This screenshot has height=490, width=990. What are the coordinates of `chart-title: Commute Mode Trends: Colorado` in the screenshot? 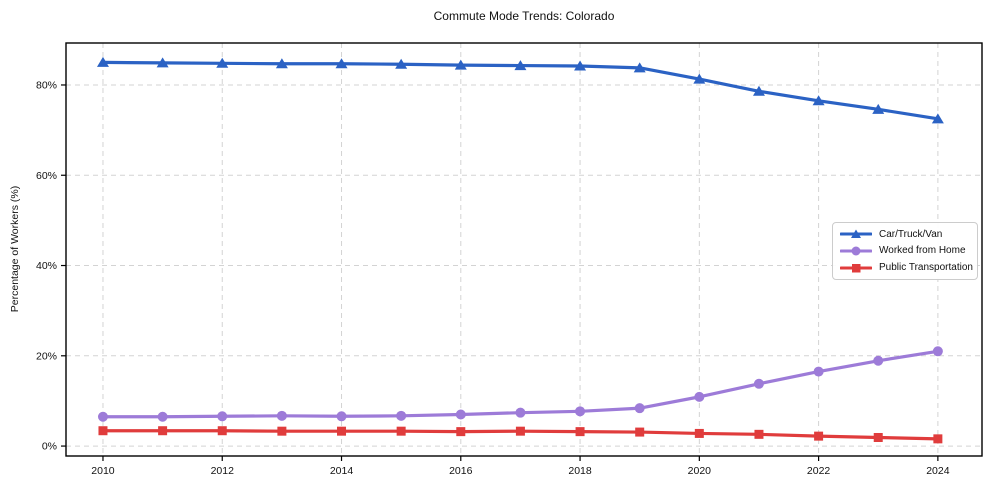 It's located at (524, 16).